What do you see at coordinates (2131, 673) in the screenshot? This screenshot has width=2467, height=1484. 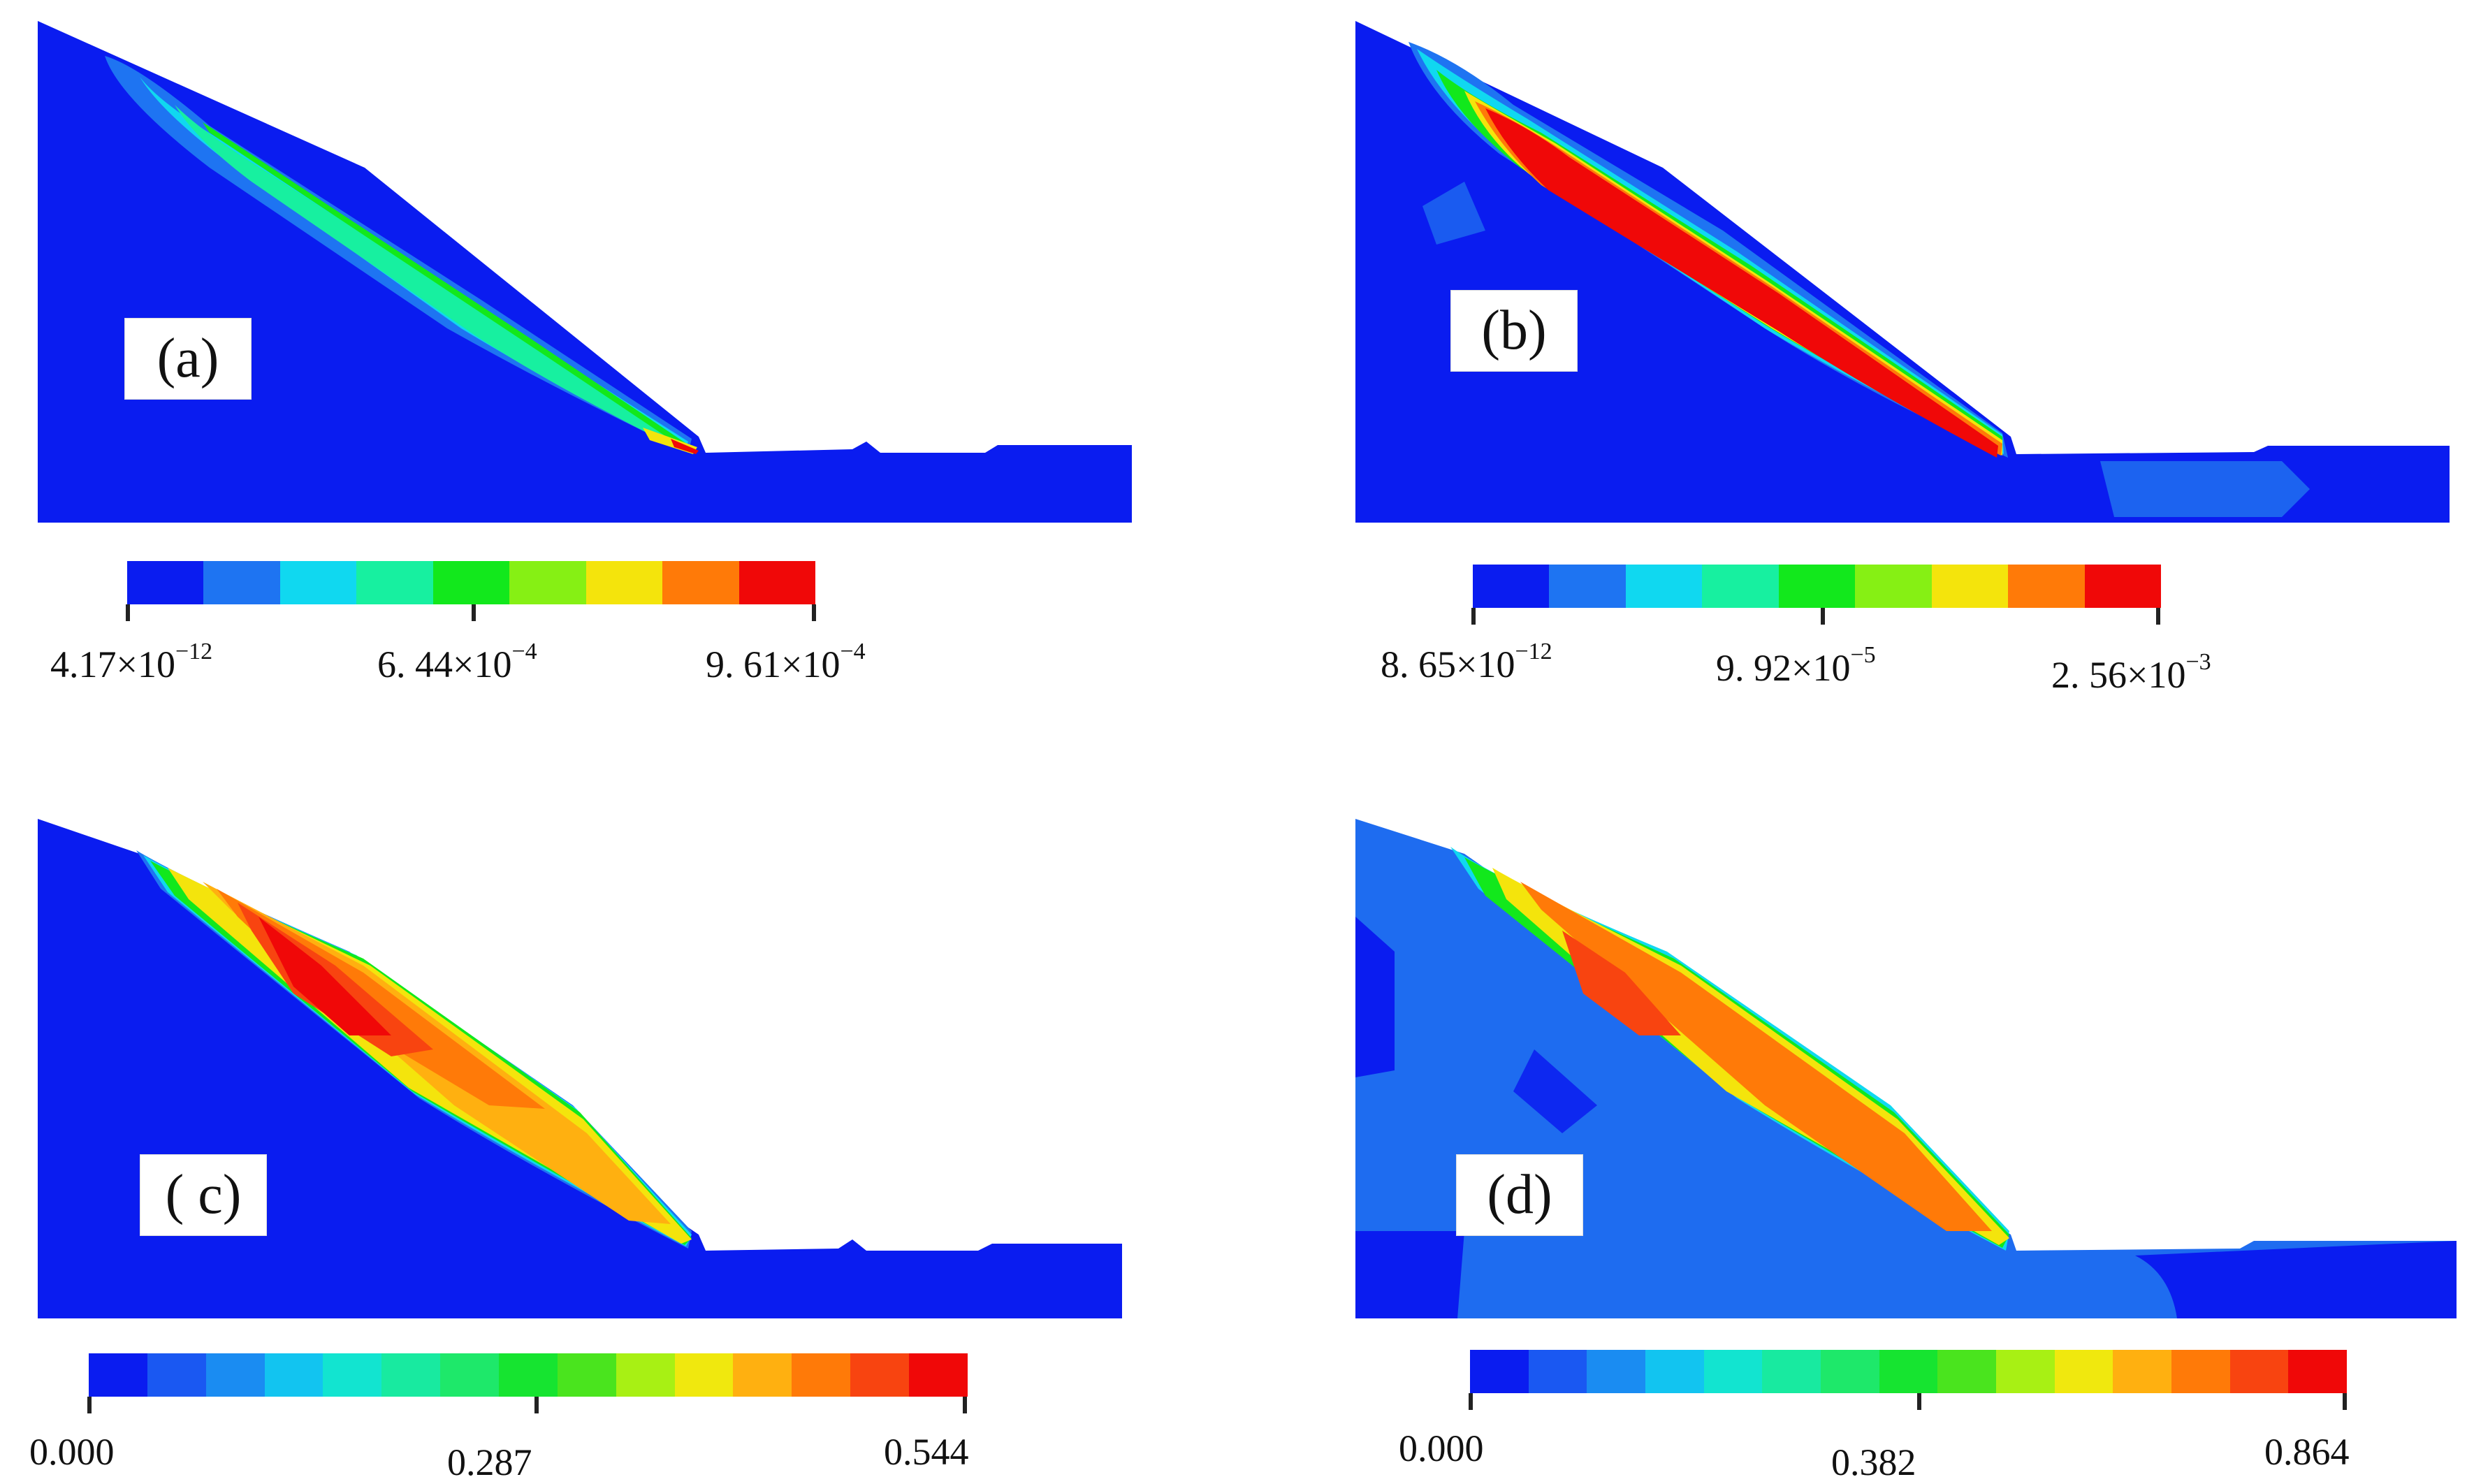 I see `colorbar-tick-label: 2. 56×10−3` at bounding box center [2131, 673].